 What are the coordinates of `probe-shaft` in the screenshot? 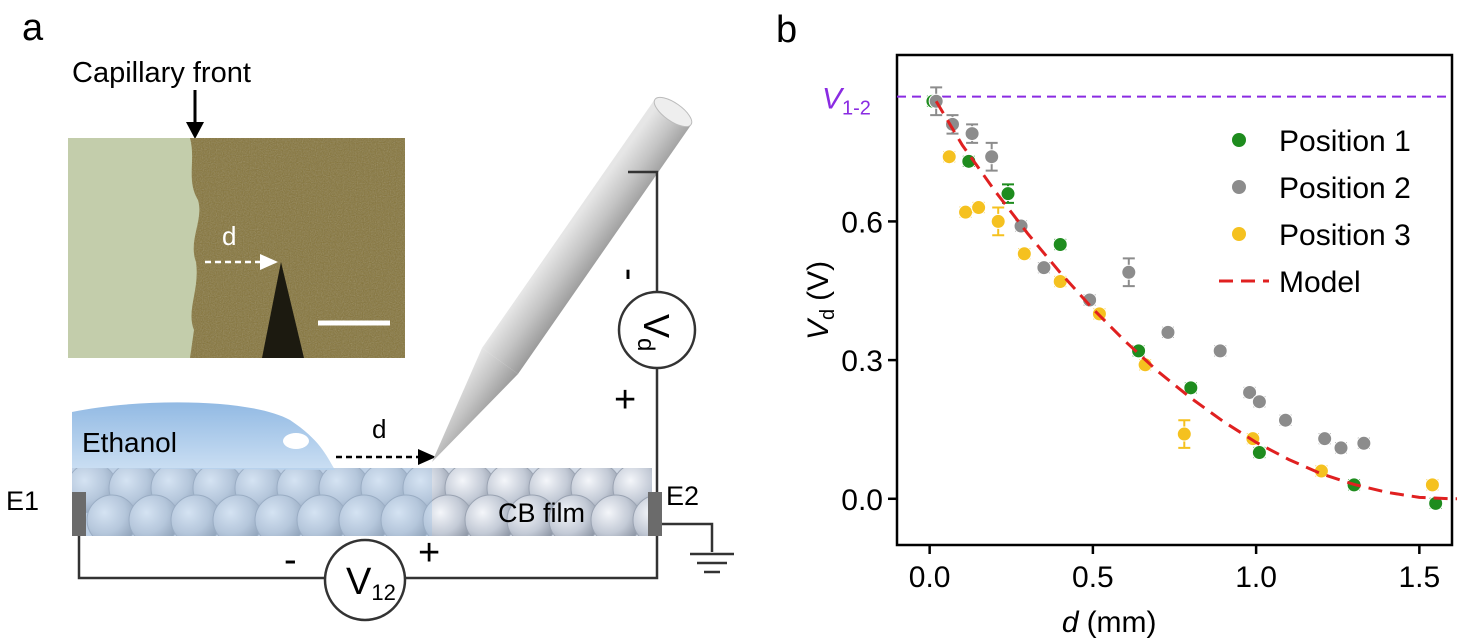 It's located at (586, 236).